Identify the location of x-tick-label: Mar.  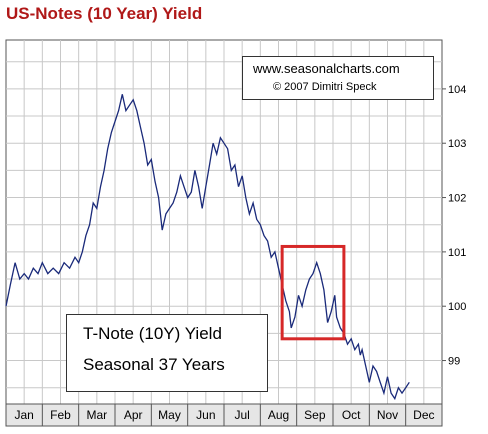
(96, 415).